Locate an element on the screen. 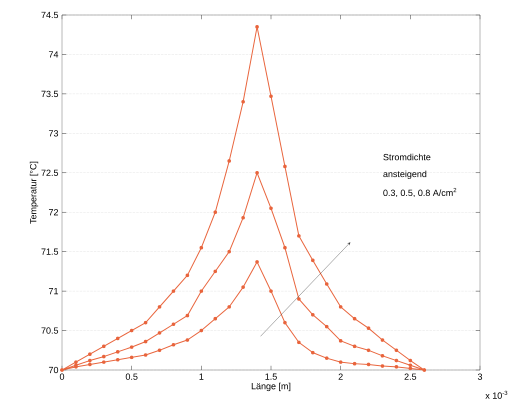 The image size is (516, 410). x-tick-label: 1.5 is located at coordinates (271, 377).